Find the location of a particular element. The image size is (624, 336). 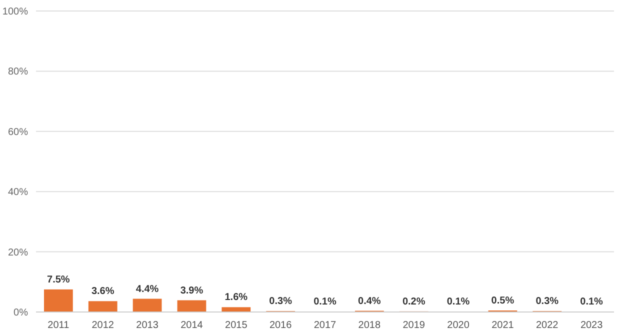

x-tick-label: 2011 is located at coordinates (59, 325).